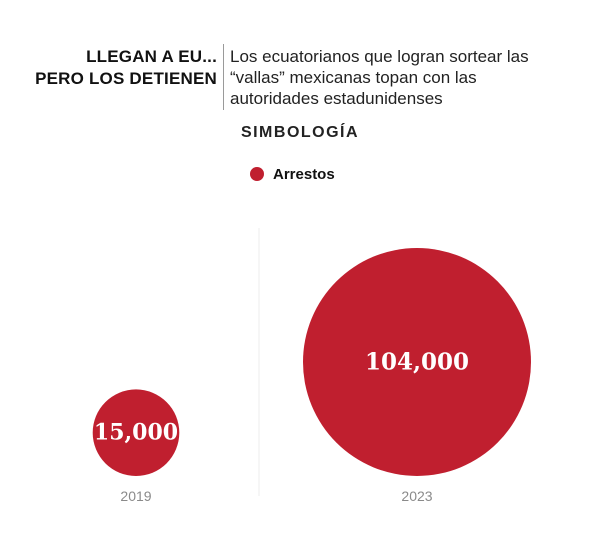 Image resolution: width=610 pixels, height=557 pixels. What do you see at coordinates (223, 77) in the screenshot?
I see `header-divider` at bounding box center [223, 77].